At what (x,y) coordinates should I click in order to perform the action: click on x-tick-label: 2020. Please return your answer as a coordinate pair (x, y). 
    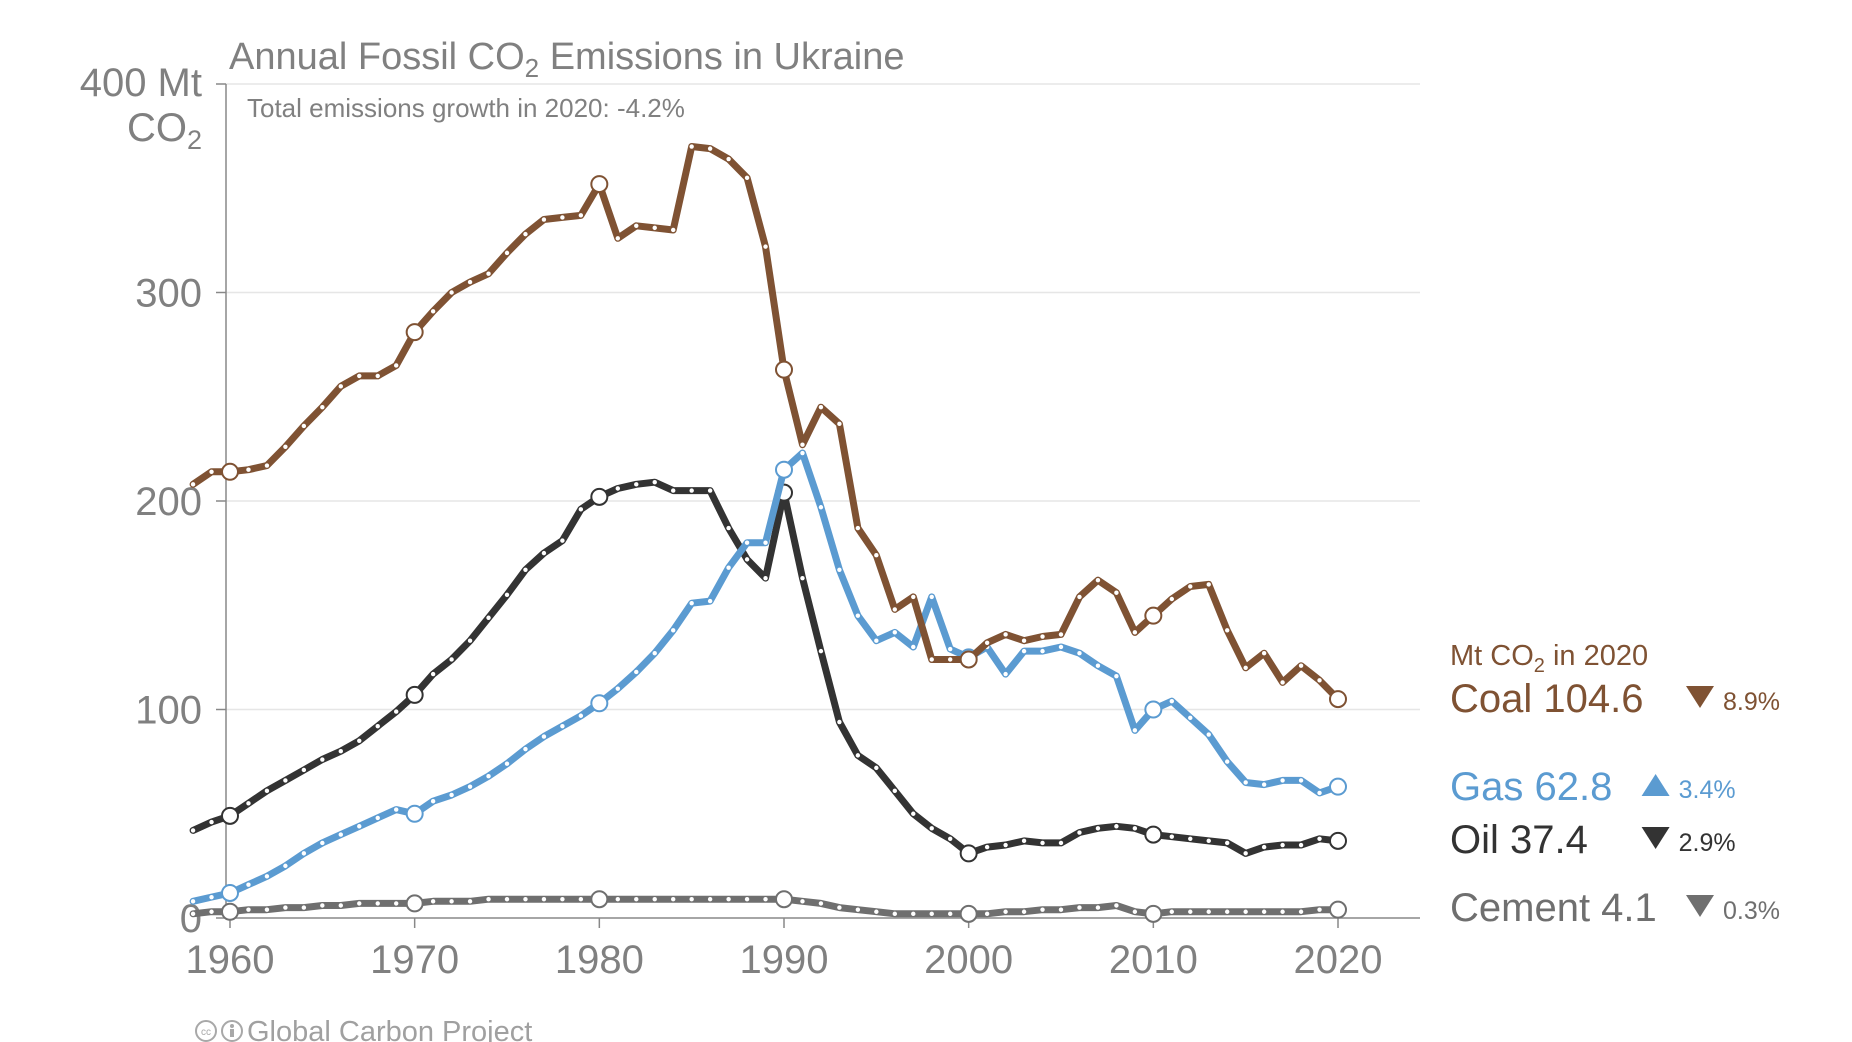
    Looking at the image, I should click on (1338, 960).